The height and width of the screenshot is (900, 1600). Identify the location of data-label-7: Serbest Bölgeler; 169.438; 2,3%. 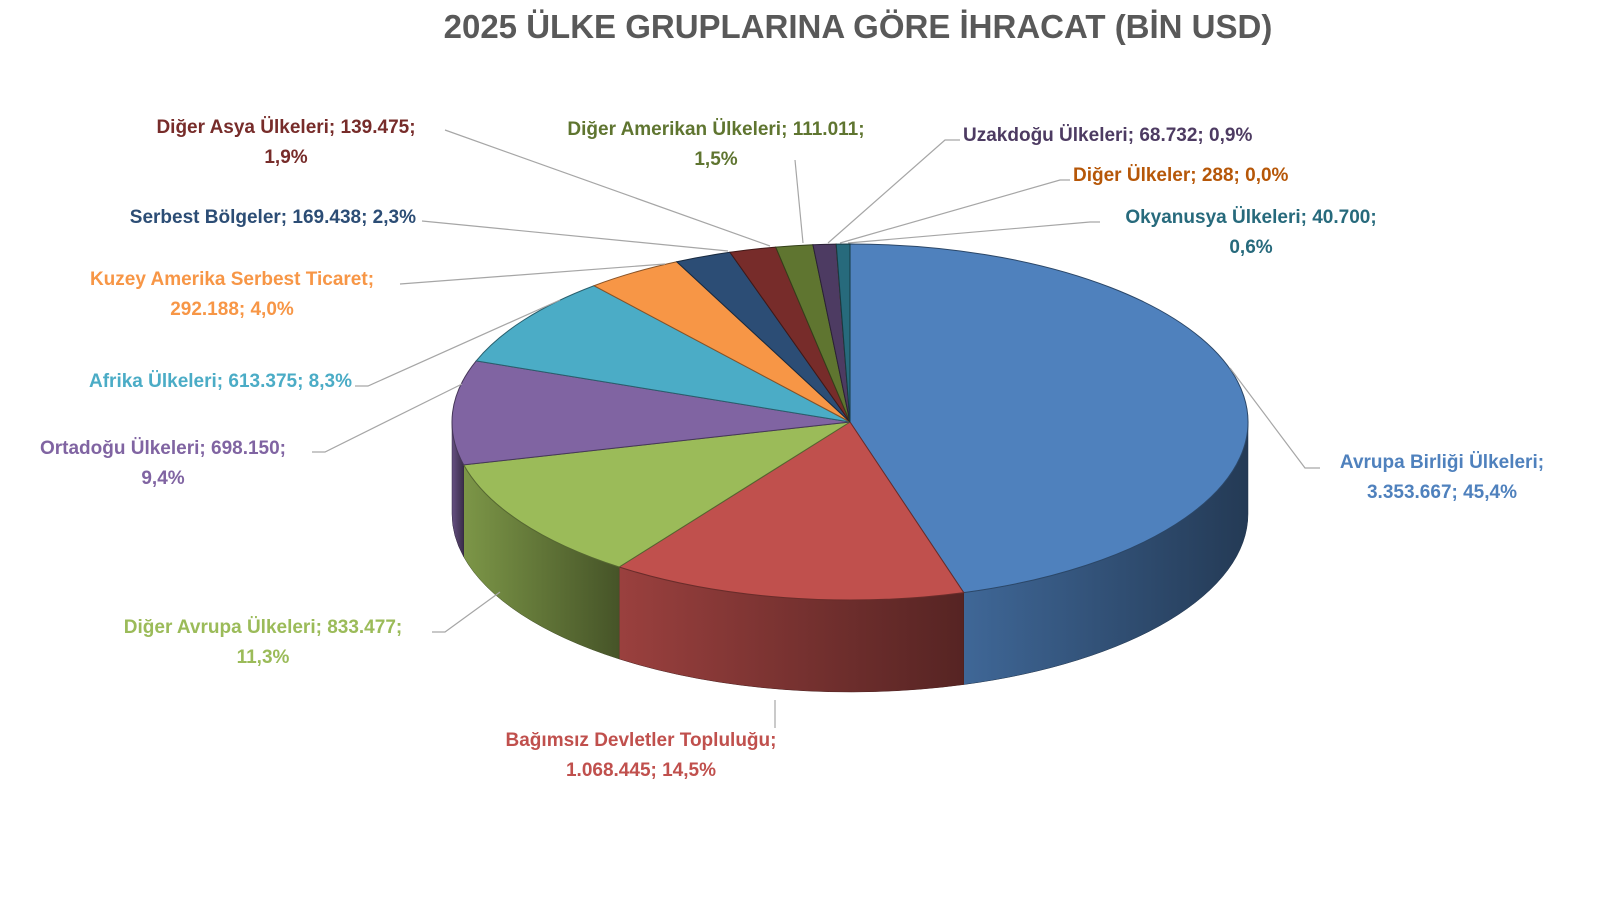
(273, 217).